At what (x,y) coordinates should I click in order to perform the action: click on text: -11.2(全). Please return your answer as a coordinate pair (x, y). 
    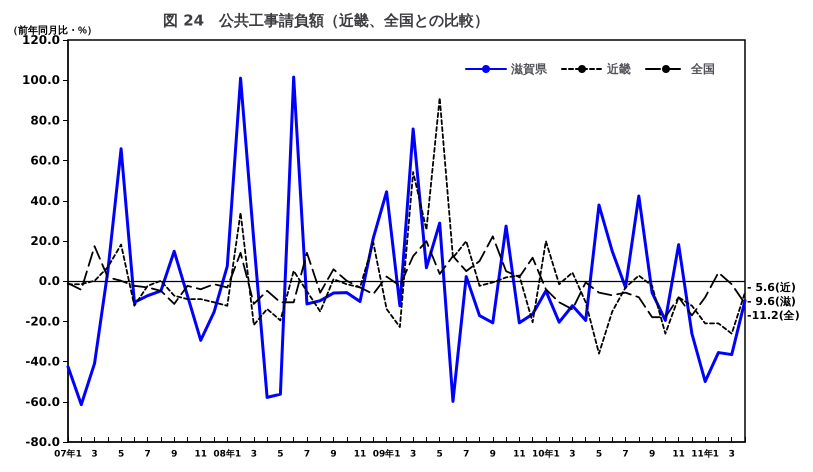
    Looking at the image, I should click on (773, 315).